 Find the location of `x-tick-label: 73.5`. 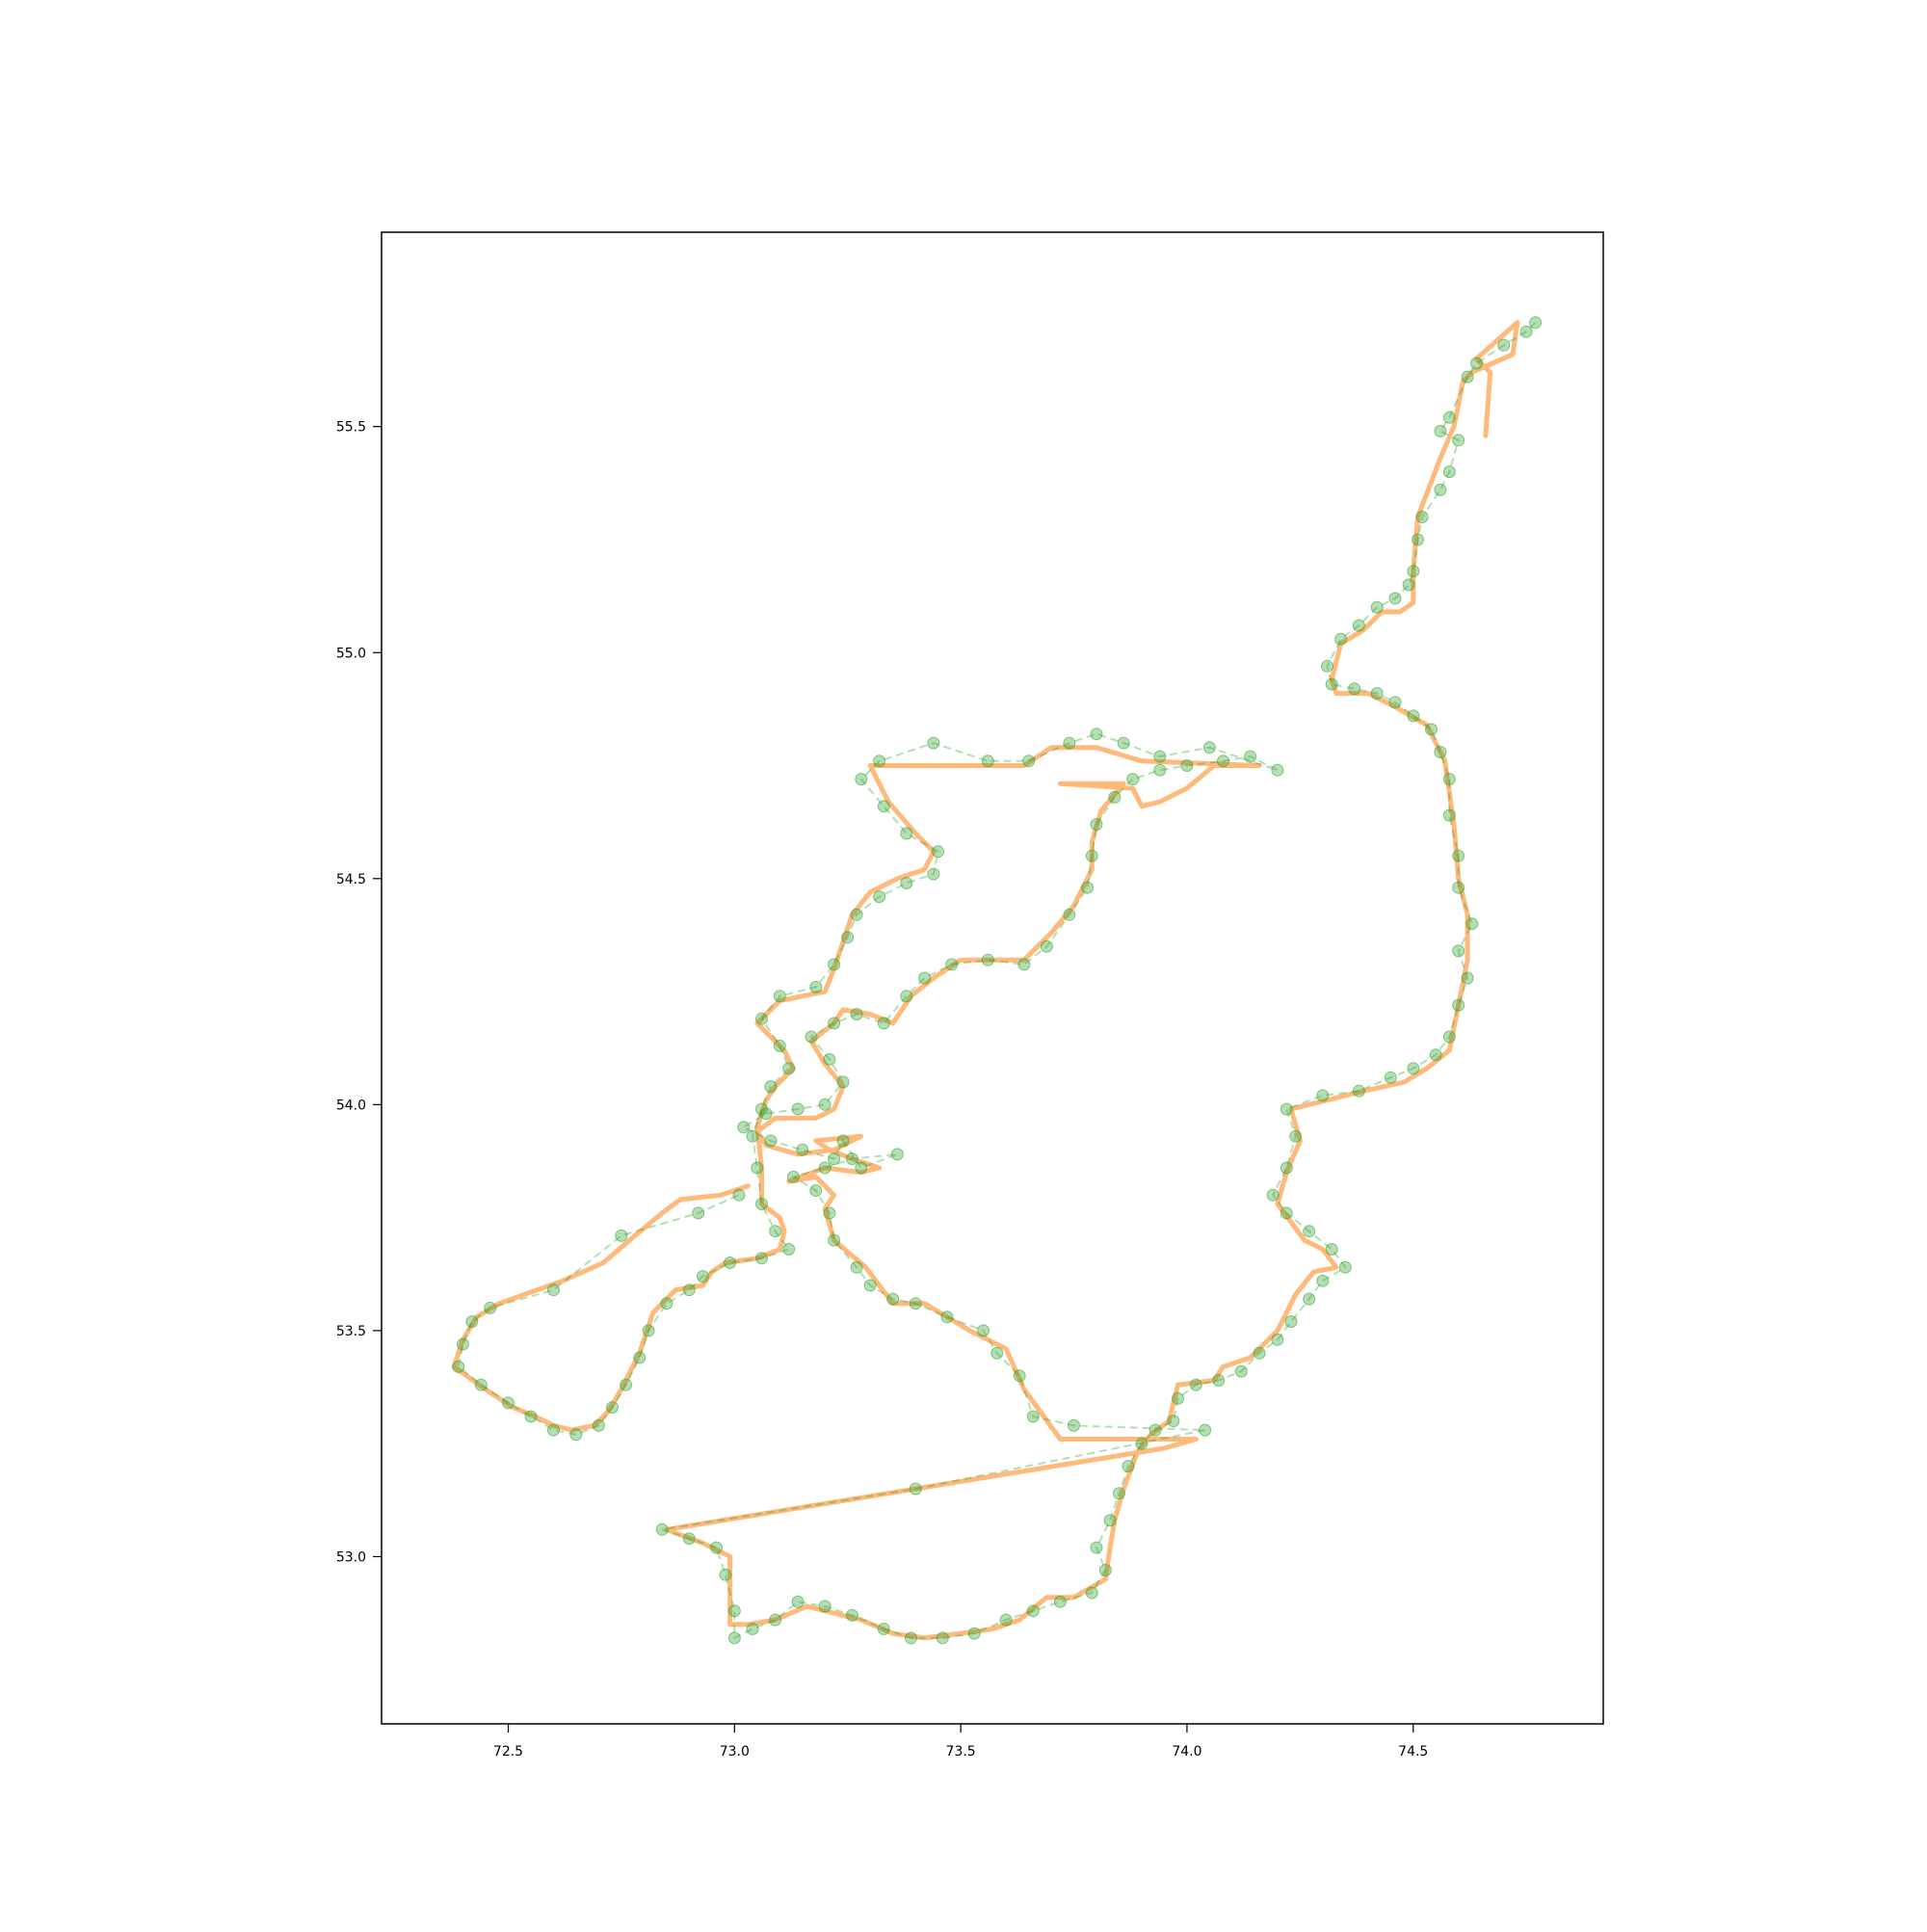

x-tick-label: 73.5 is located at coordinates (961, 1752).